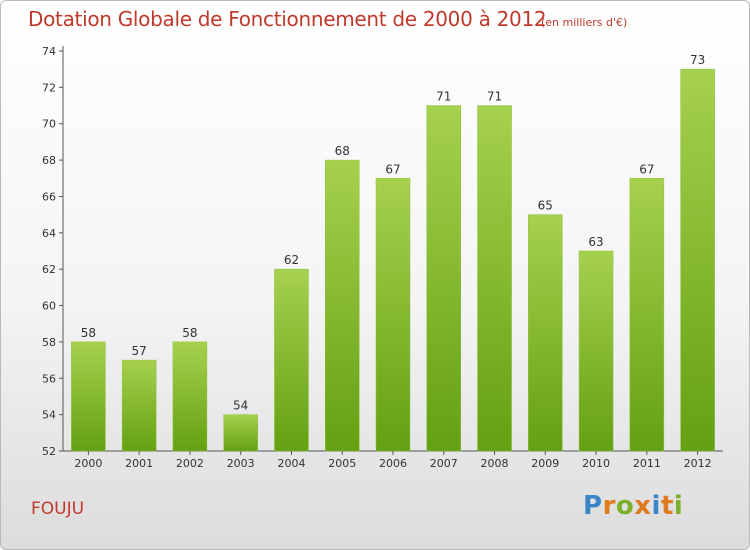 The height and width of the screenshot is (550, 750). Describe the element at coordinates (291, 260) in the screenshot. I see `bar-value-label: 62` at that location.